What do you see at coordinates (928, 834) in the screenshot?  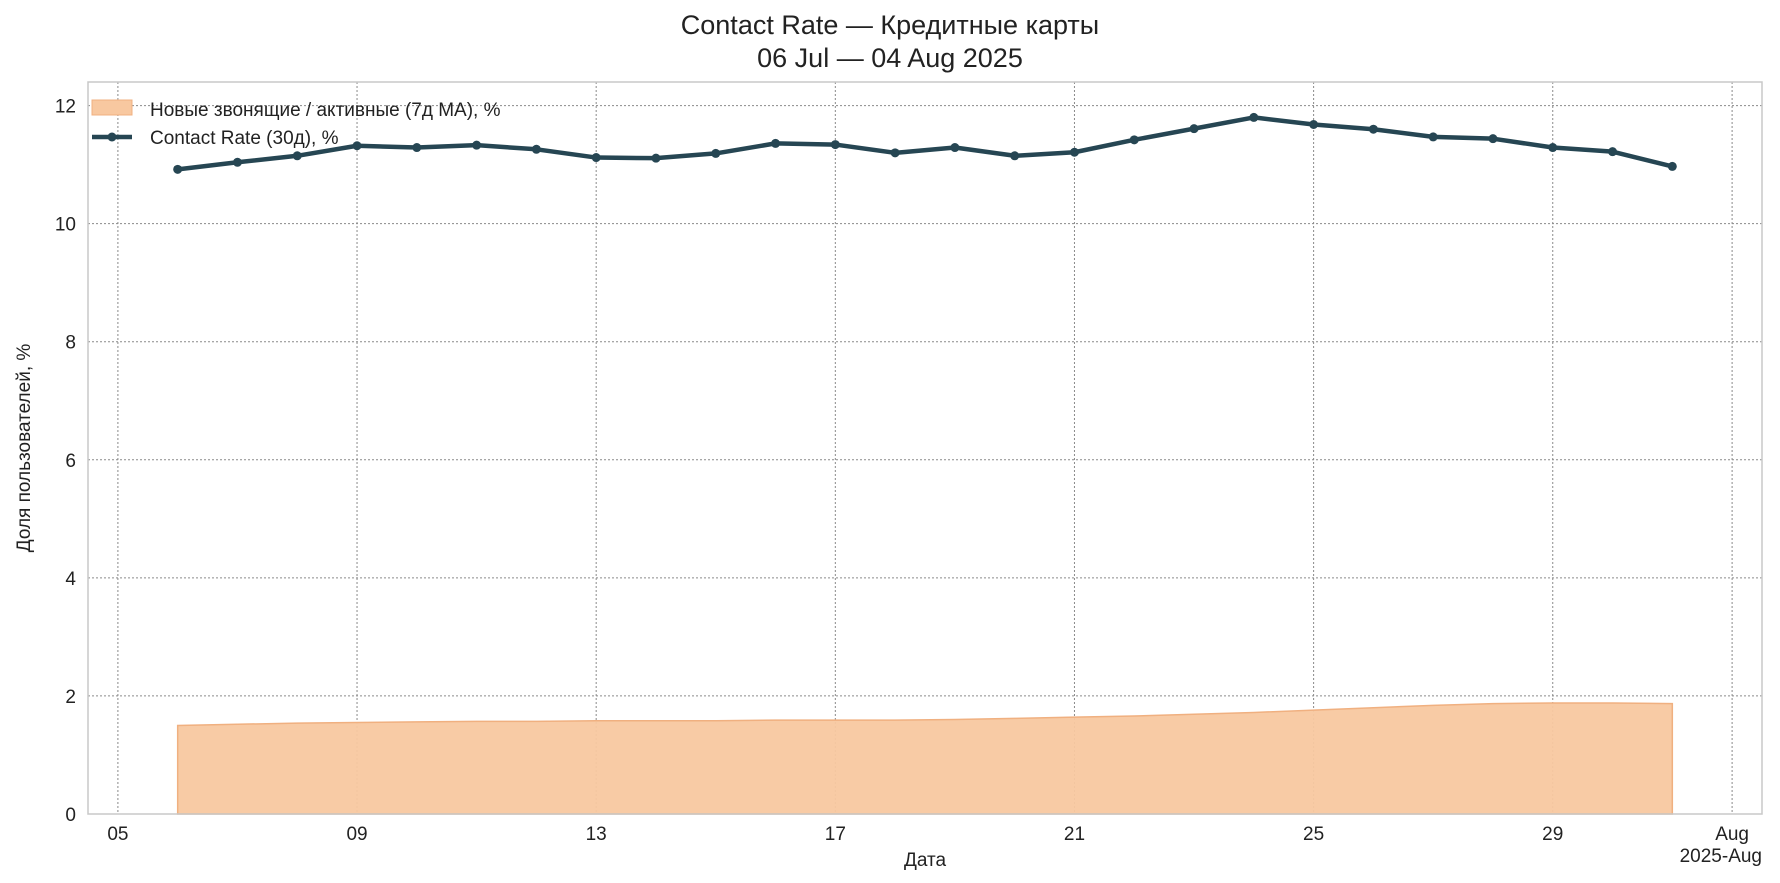 I see `x-axis-ticks: 05 09 13 17 21 25 29 Aug` at bounding box center [928, 834].